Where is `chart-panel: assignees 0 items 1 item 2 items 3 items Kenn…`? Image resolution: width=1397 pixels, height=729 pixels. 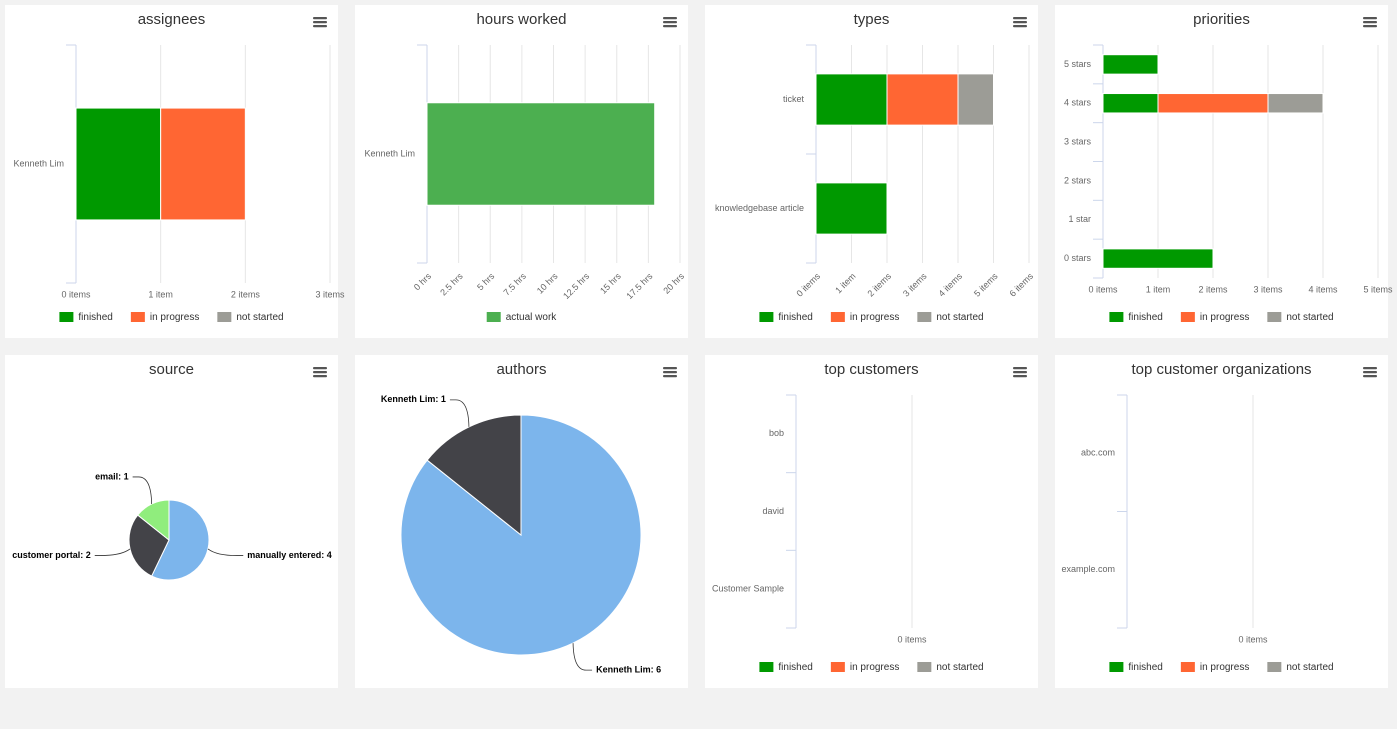
chart-panel: assignees 0 items 1 item 2 items 3 items Kenn… is located at coordinates (175, 171).